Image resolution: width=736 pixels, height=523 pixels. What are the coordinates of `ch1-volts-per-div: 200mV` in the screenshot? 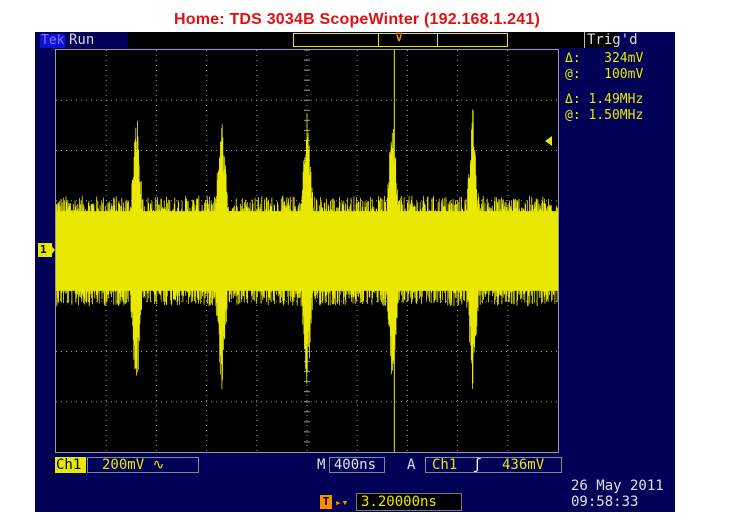 It's located at (123, 465).